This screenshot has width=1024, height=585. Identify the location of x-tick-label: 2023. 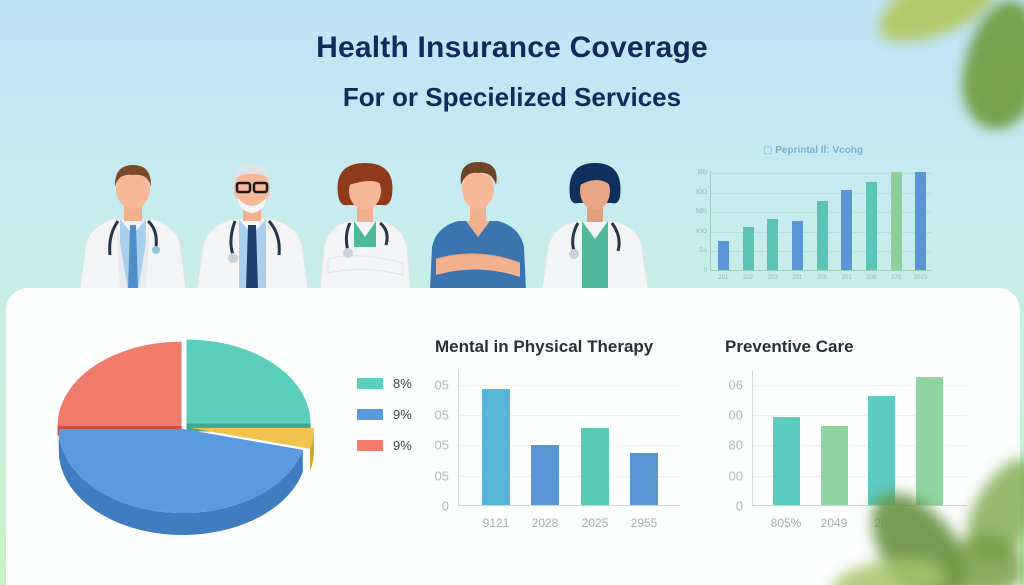
(920, 278).